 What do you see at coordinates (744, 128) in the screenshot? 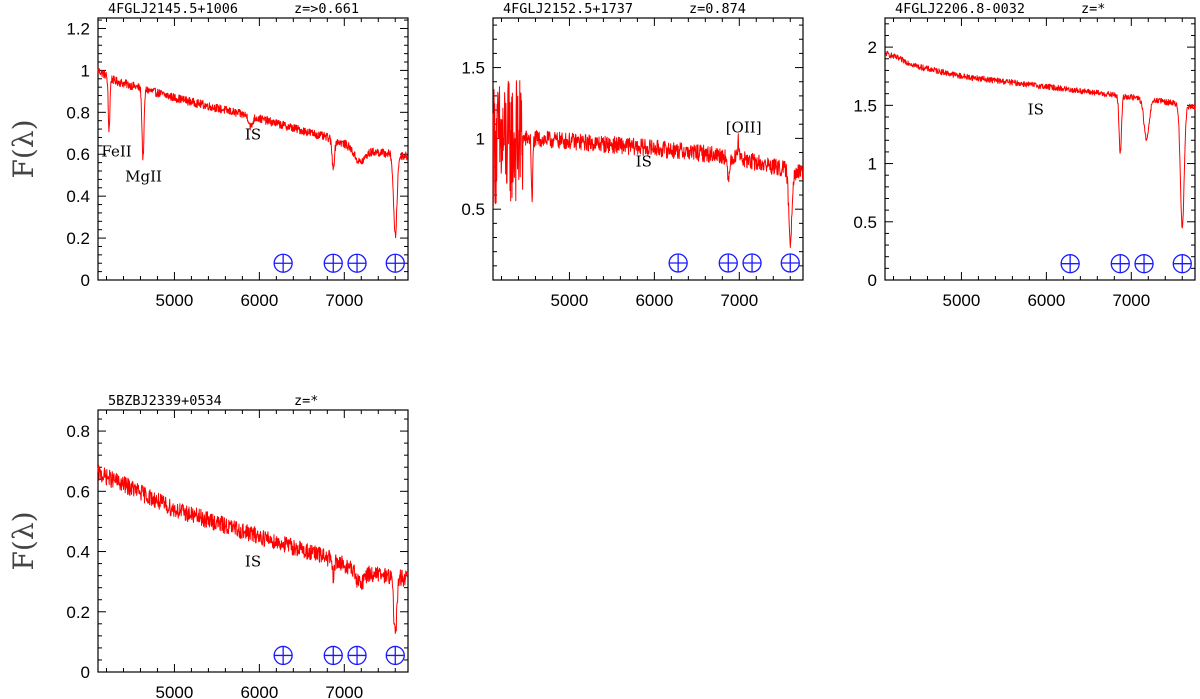
I see `line-annotation: [OII]` at bounding box center [744, 128].